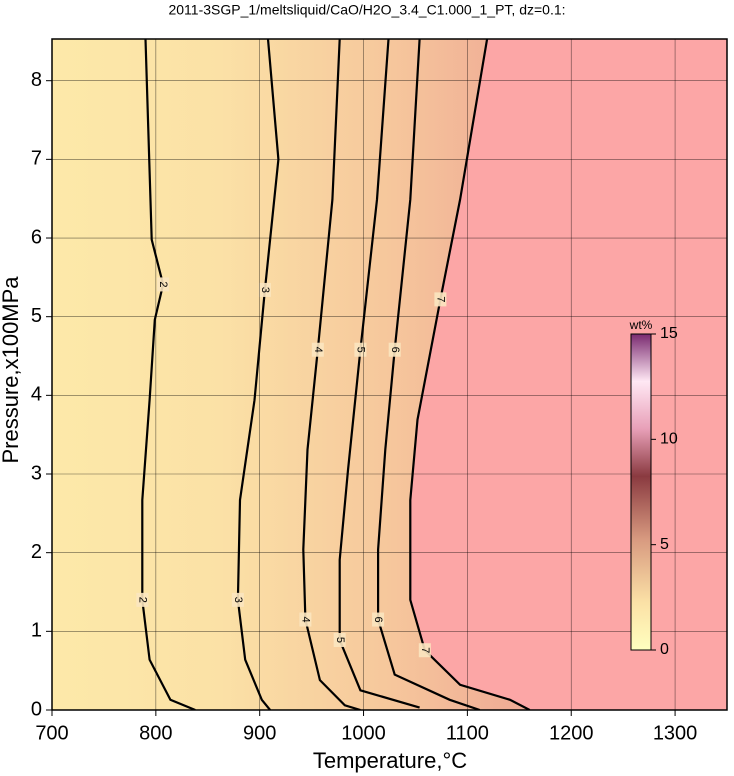 The height and width of the screenshot is (776, 734). What do you see at coordinates (669, 333) in the screenshot?
I see `colorbar-tick-label: 15` at bounding box center [669, 333].